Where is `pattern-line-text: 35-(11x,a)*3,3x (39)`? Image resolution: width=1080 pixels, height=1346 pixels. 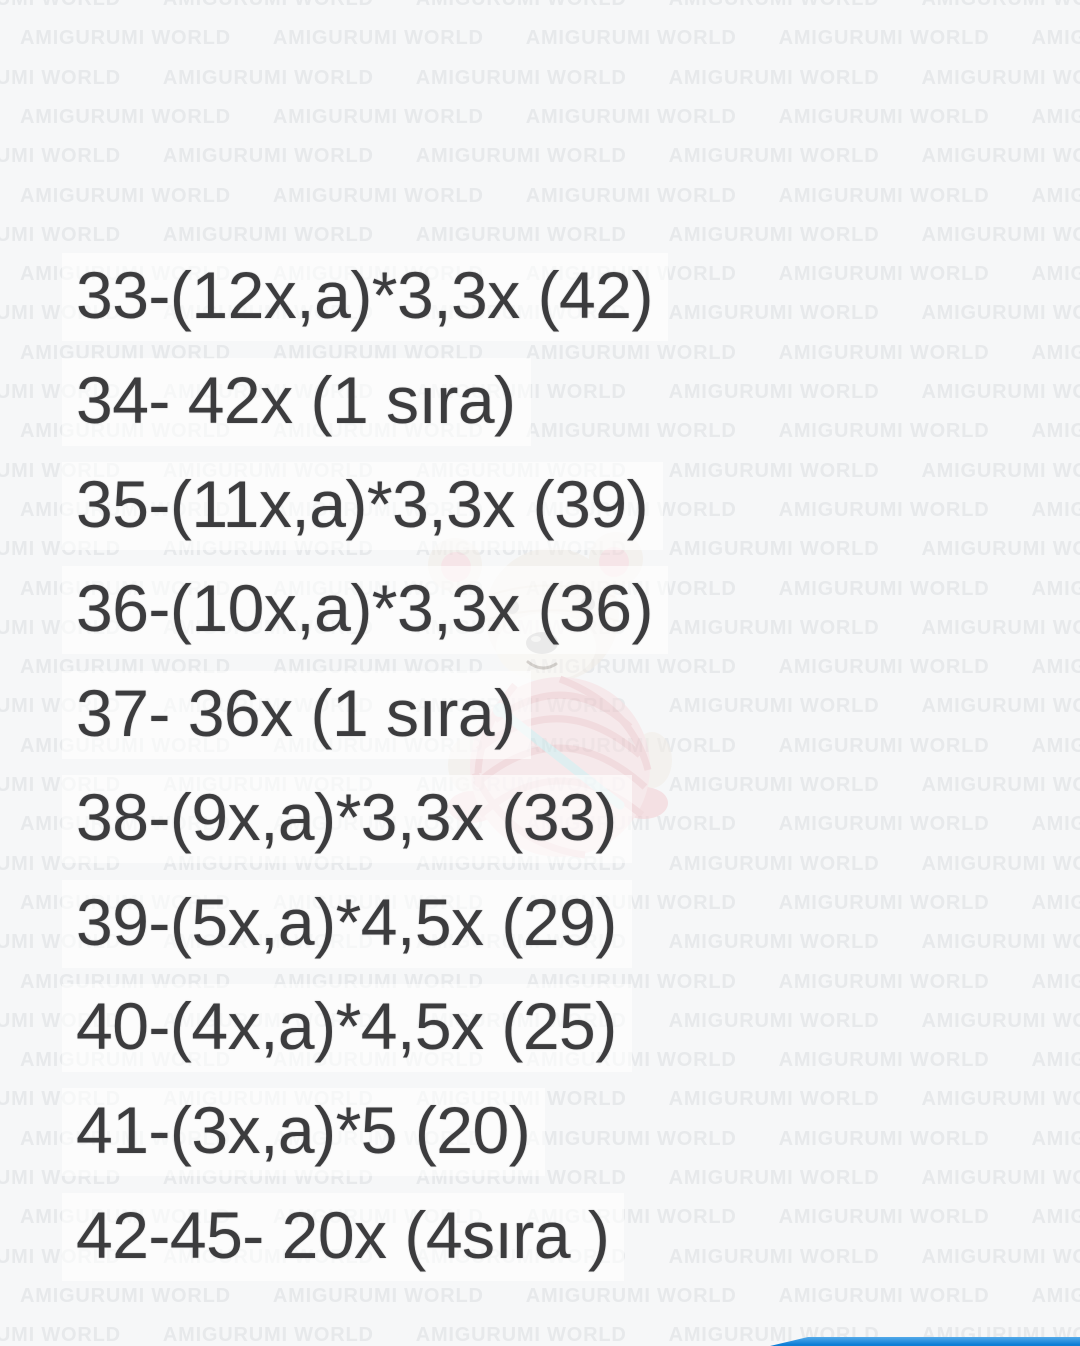
pattern-line-text: 35-(11x,a)*3,3x (39) is located at coordinates (363, 505).